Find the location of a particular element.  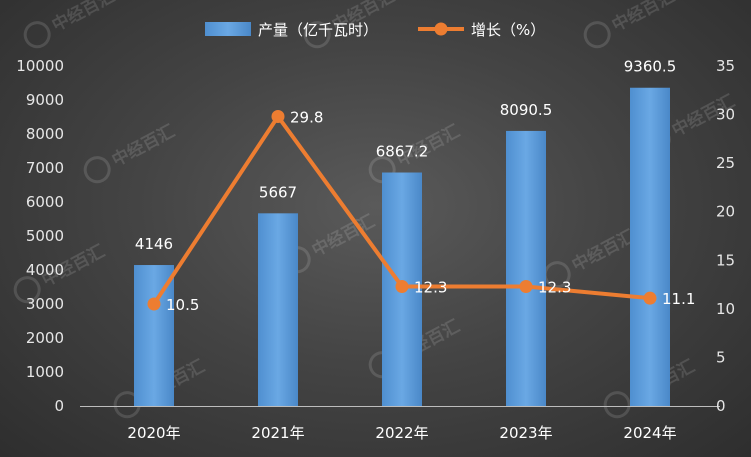

x-category-label: 2021年 is located at coordinates (277, 433).